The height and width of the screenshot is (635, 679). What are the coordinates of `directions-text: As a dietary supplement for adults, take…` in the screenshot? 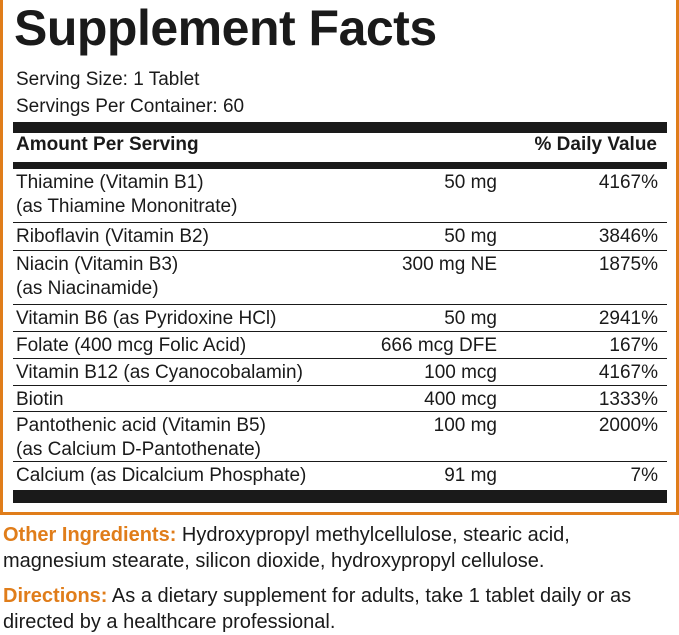 It's located at (317, 609).